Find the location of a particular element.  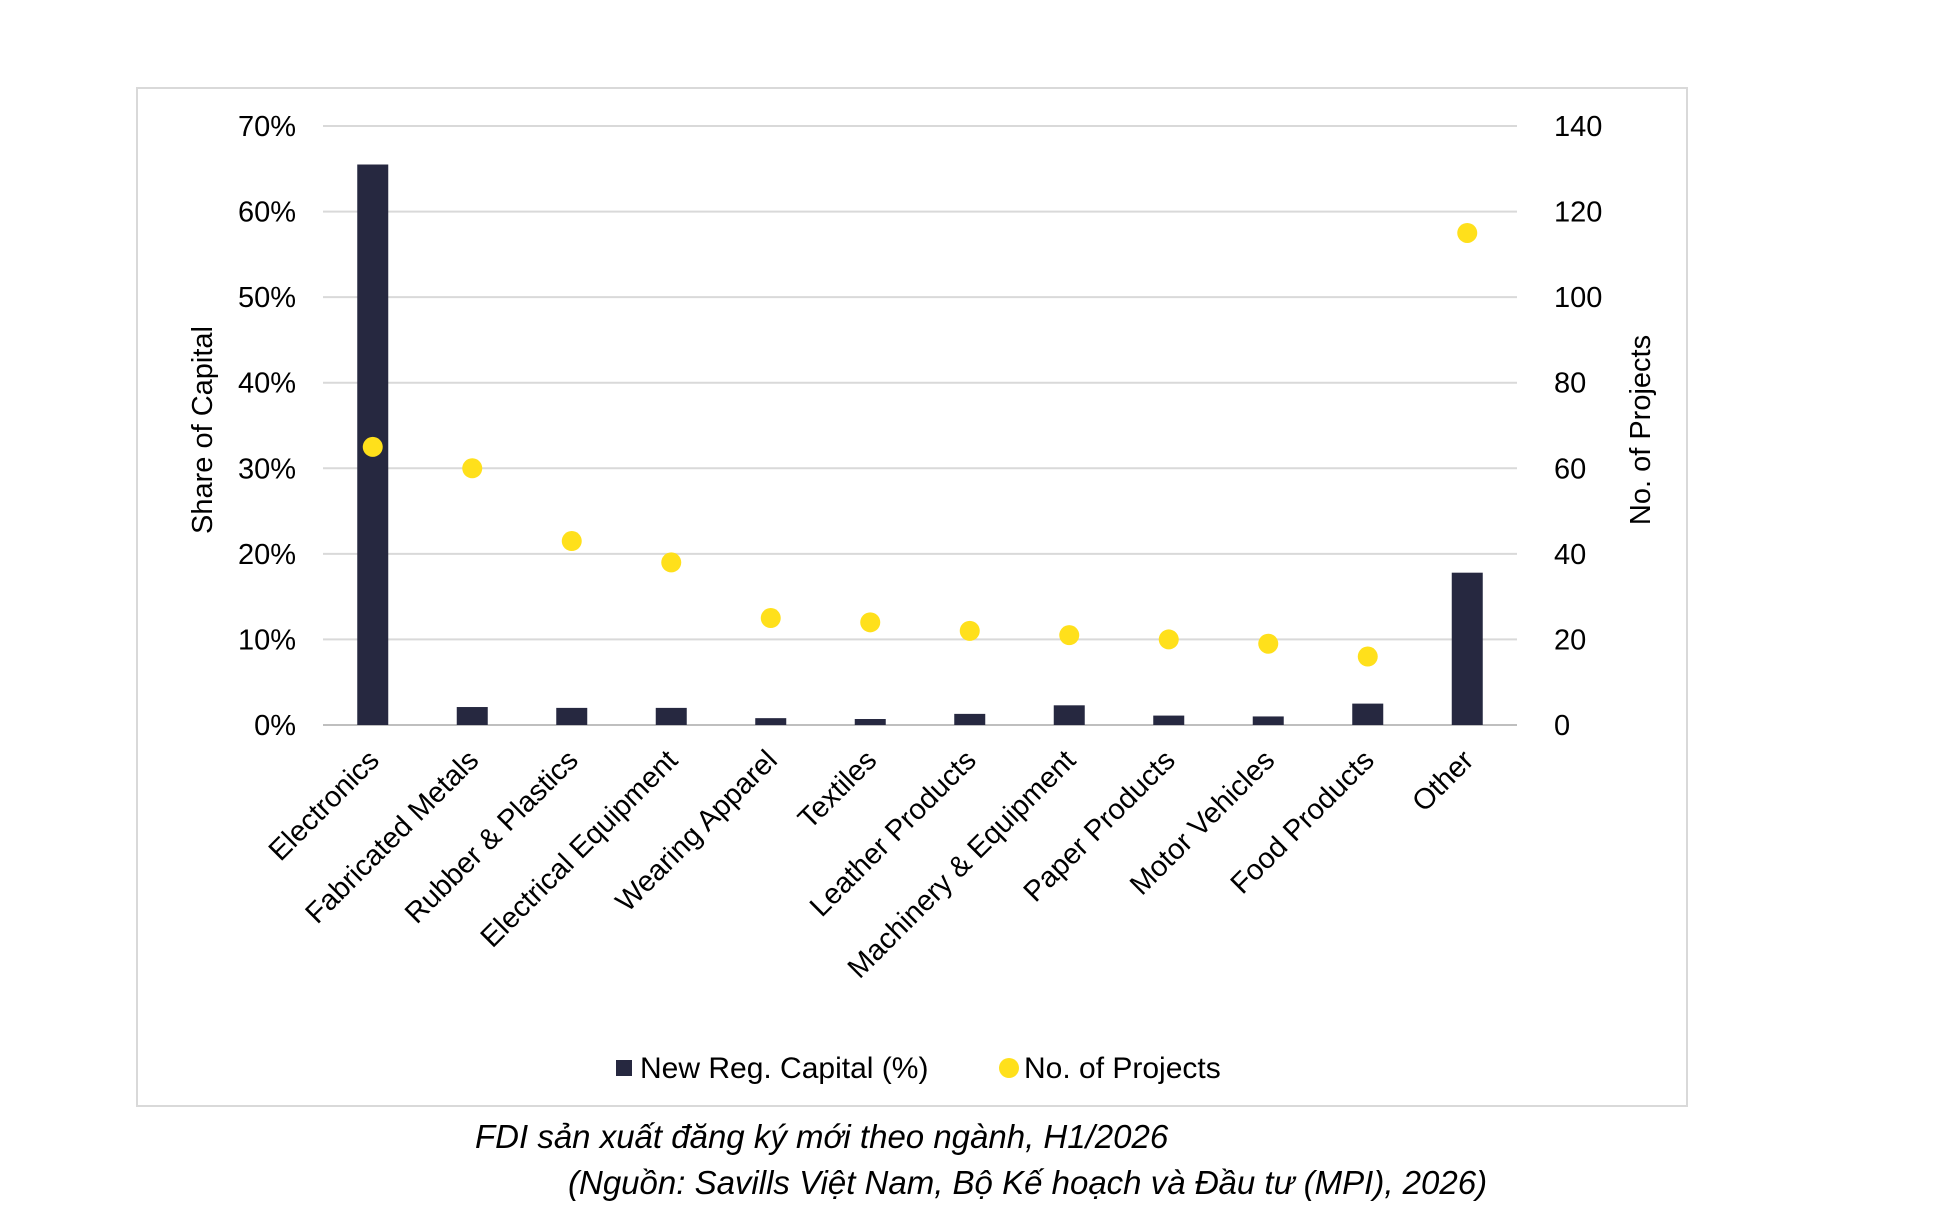

right-axis-ticks: 0 20 40 60 80 100 120 140 is located at coordinates (1578, 426).